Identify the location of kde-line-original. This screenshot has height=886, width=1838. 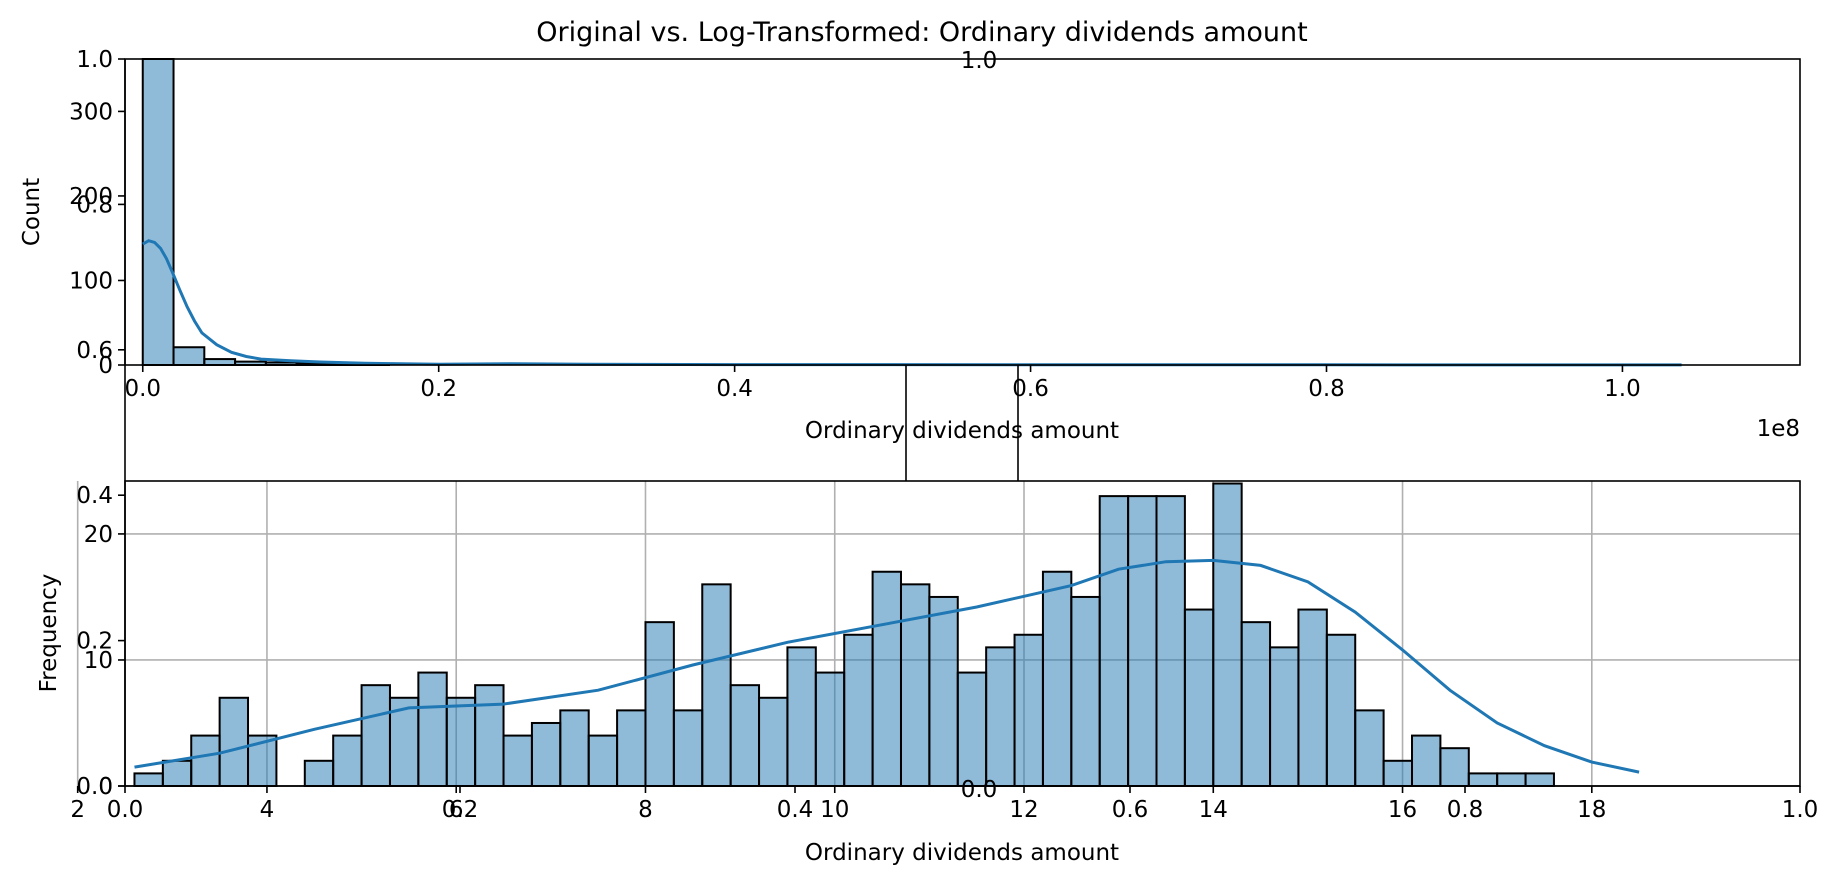
(912, 303).